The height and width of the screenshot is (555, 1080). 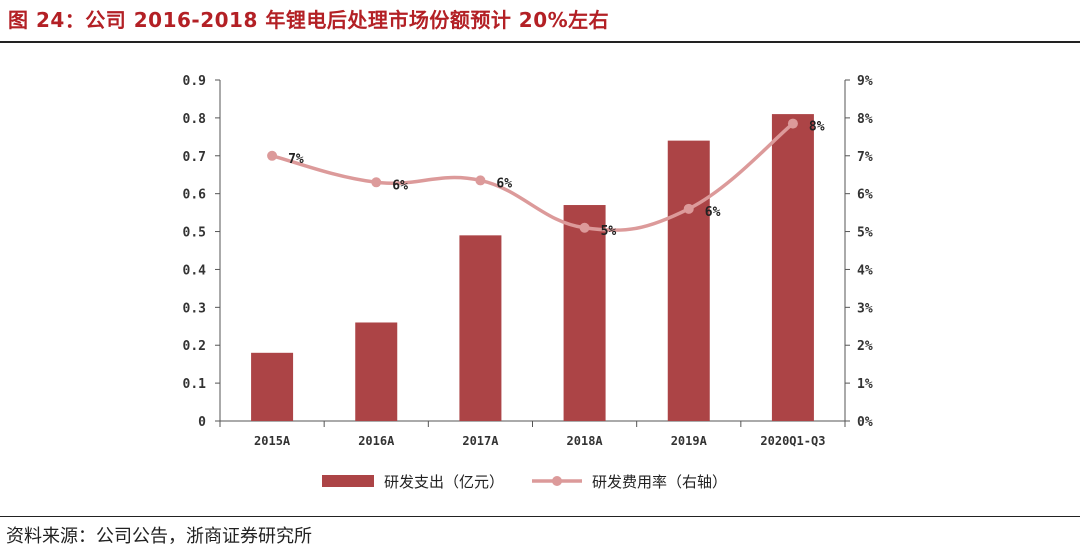 What do you see at coordinates (194, 157) in the screenshot?
I see `left-tick-label: 0.7` at bounding box center [194, 157].